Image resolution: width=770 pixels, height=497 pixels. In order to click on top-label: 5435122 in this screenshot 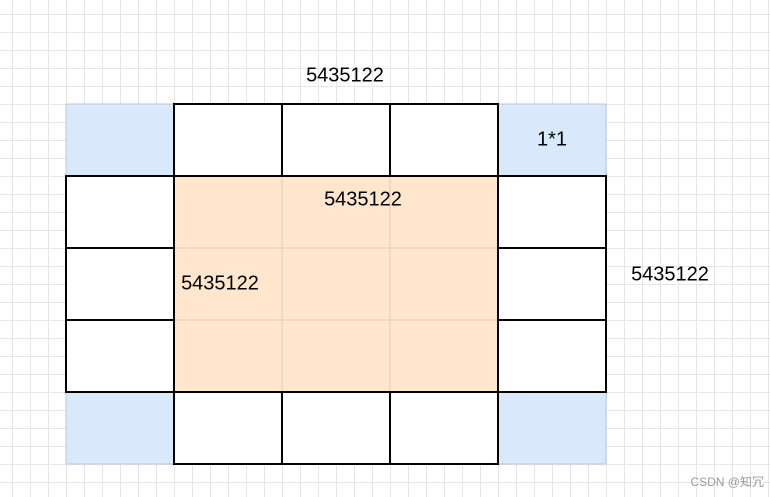, I will do `click(345, 75)`.